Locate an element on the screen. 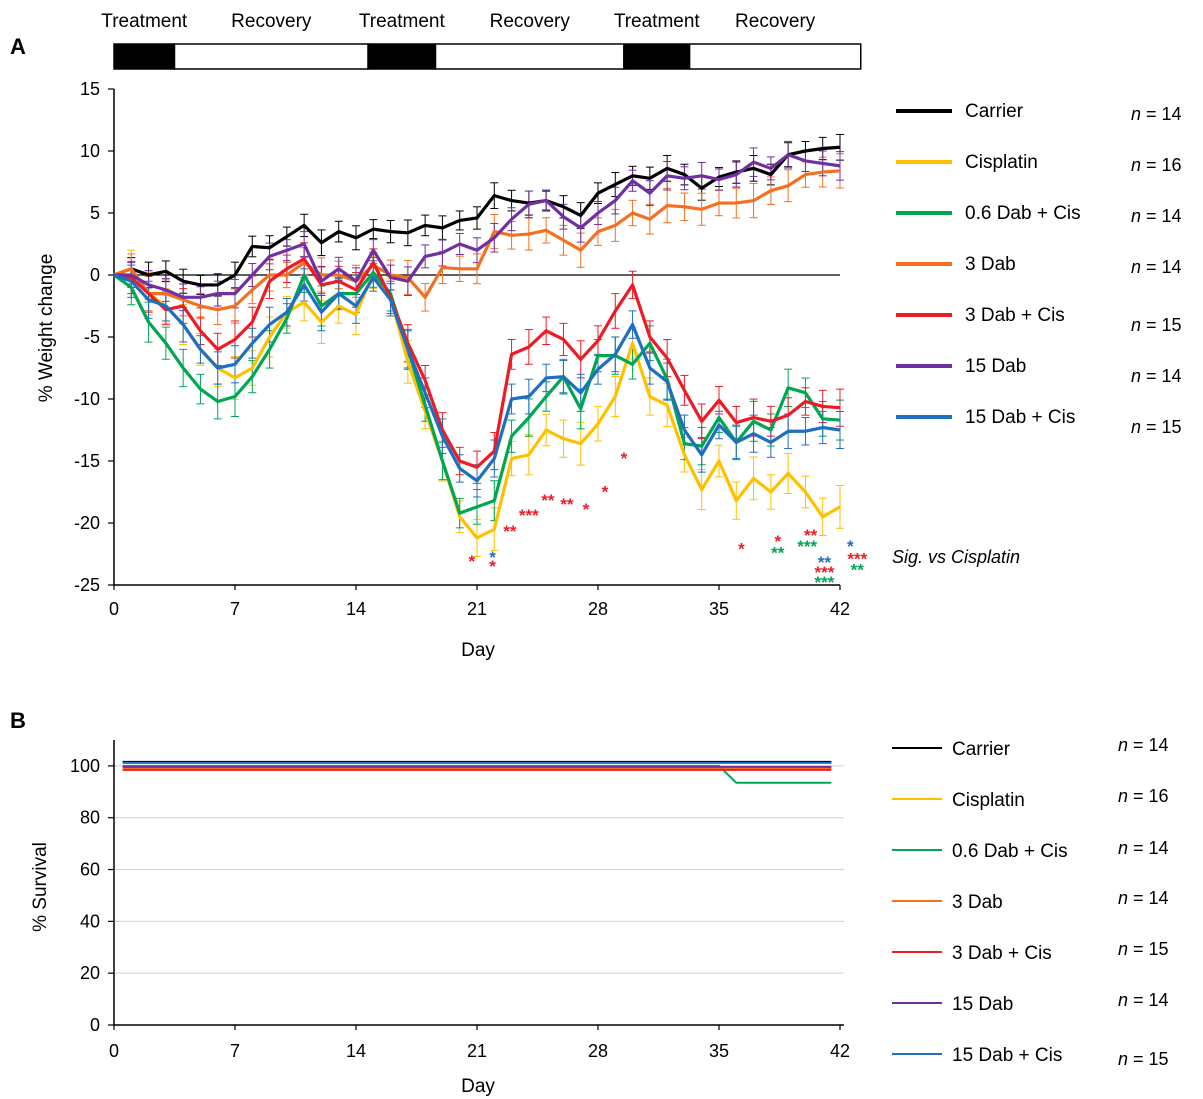 Image resolution: width=1203 pixels, height=1099 pixels. panel-a-label: A is located at coordinates (18, 46).